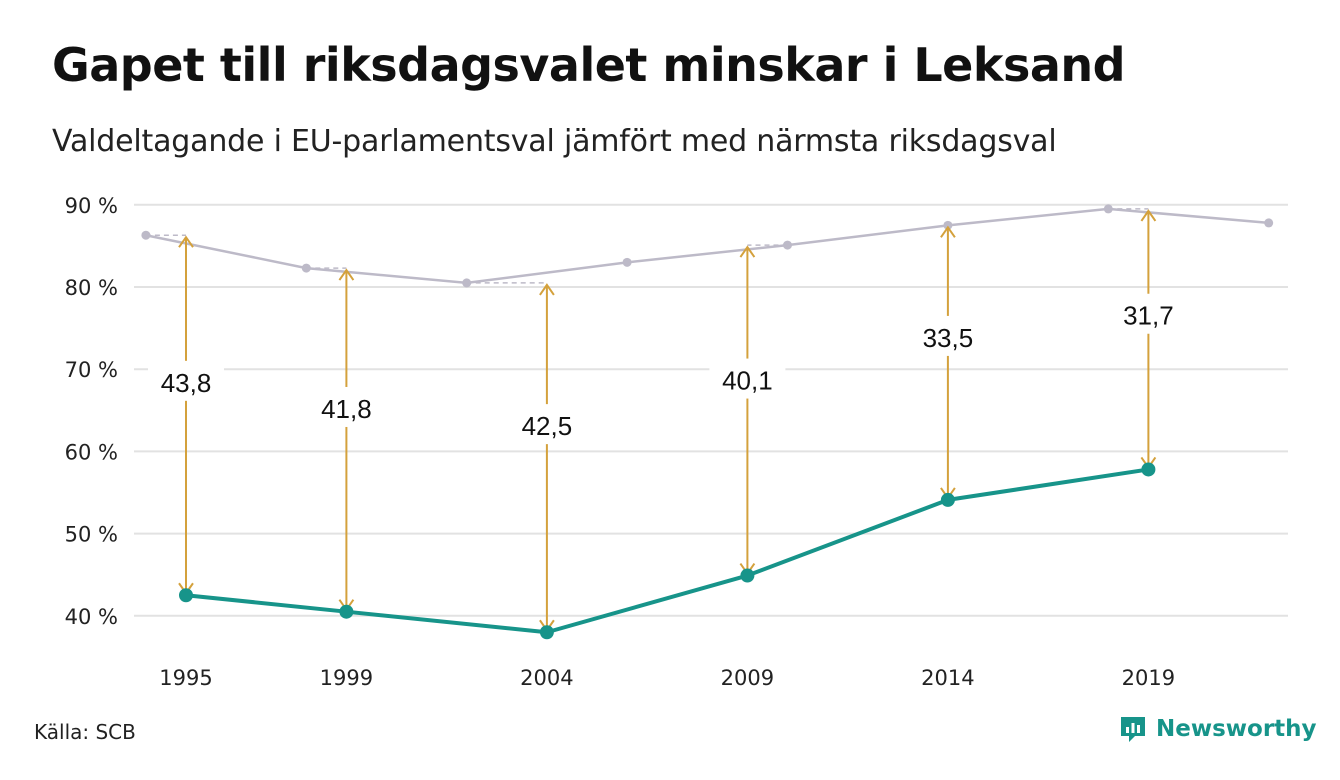 Image resolution: width=1340 pixels, height=780 pixels. Describe the element at coordinates (91, 206) in the screenshot. I see `y-tick-label: 90 %` at that location.